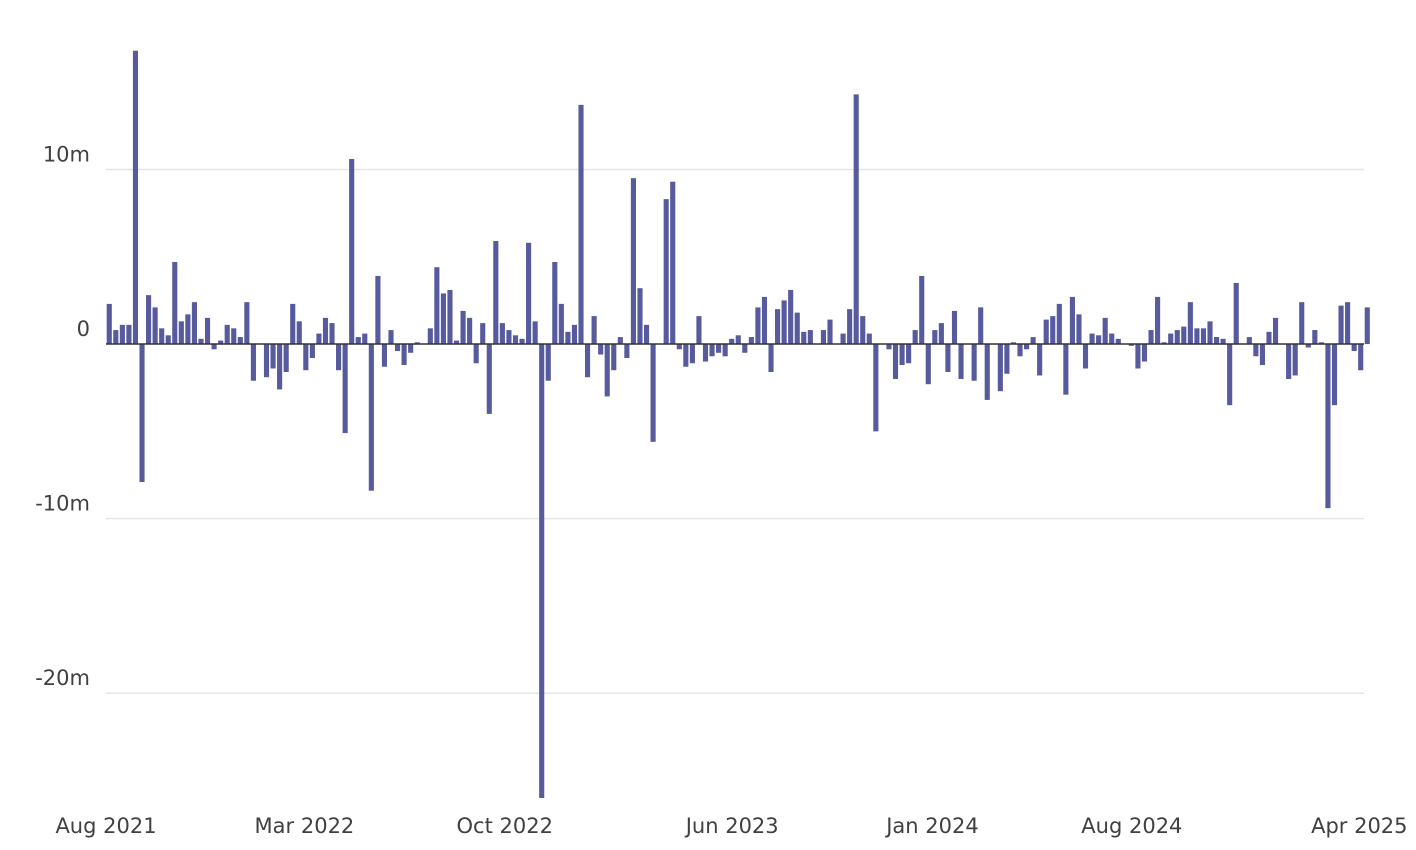 This screenshot has width=1416, height=850. What do you see at coordinates (83, 329) in the screenshot?
I see `y-tick-label: 0` at bounding box center [83, 329].